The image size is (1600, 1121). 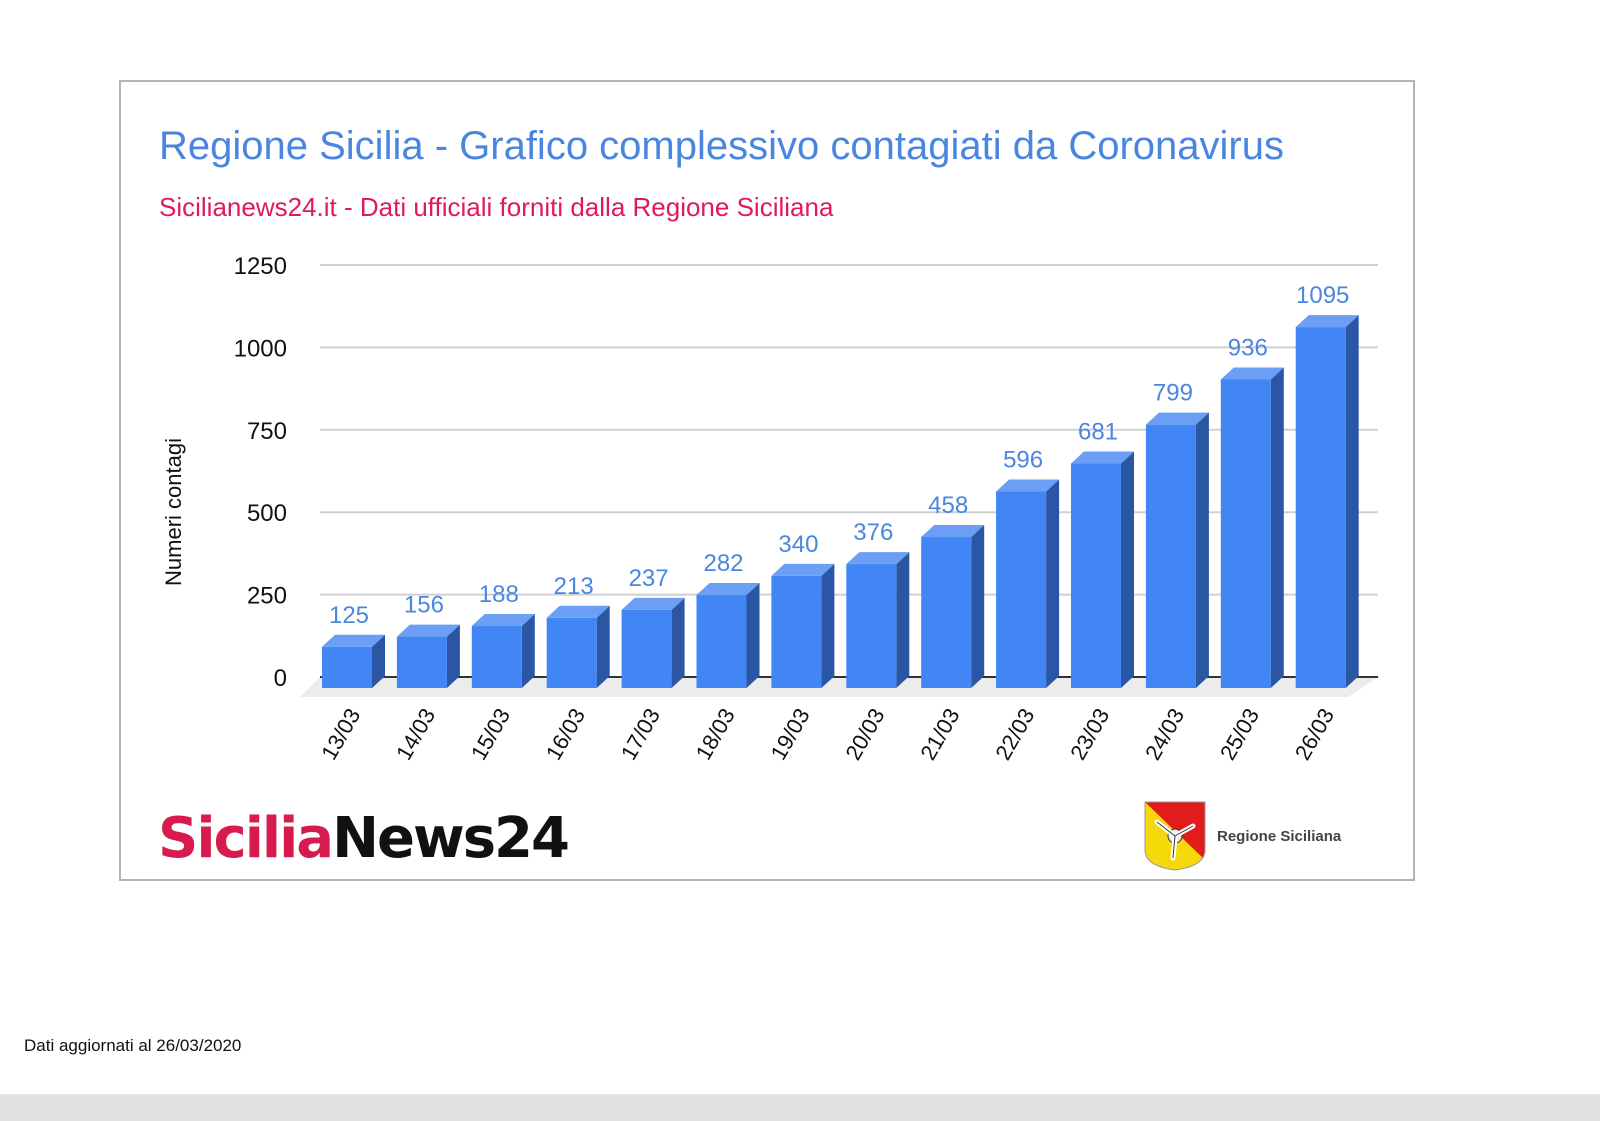 I want to click on data-label: 458, so click(x=948, y=505).